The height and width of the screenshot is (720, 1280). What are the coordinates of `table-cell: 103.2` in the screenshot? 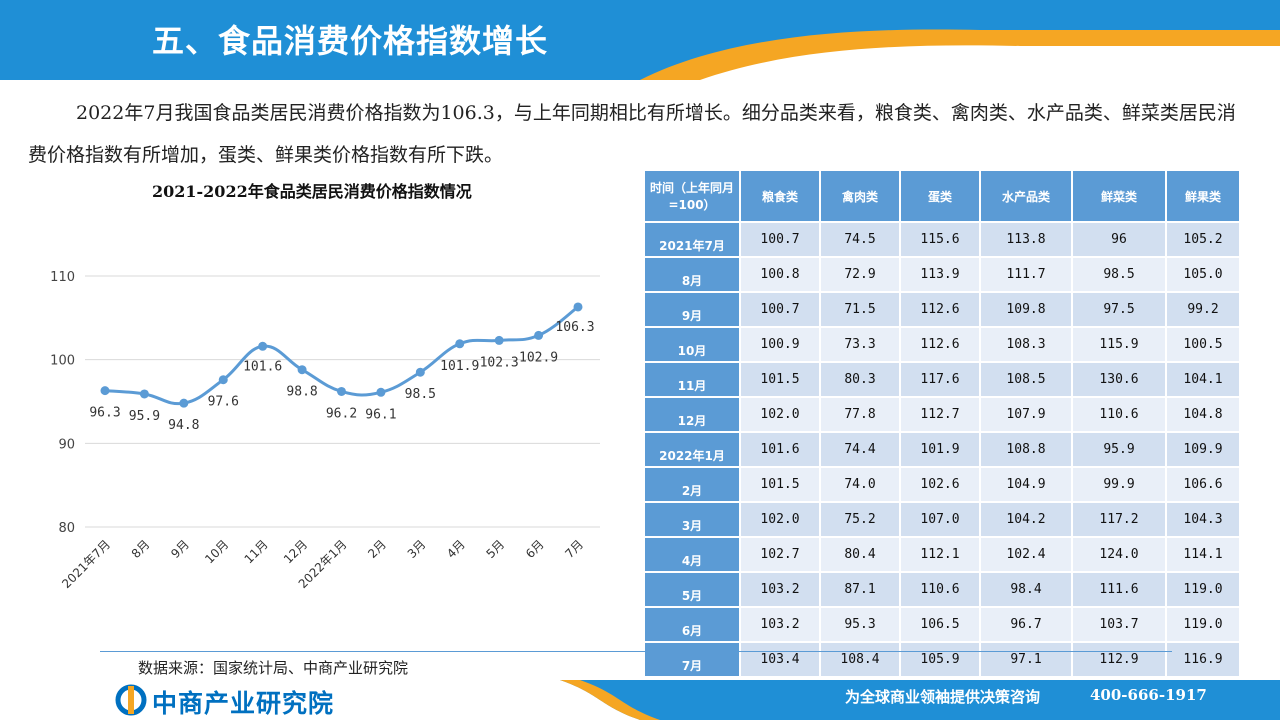 It's located at (781, 590).